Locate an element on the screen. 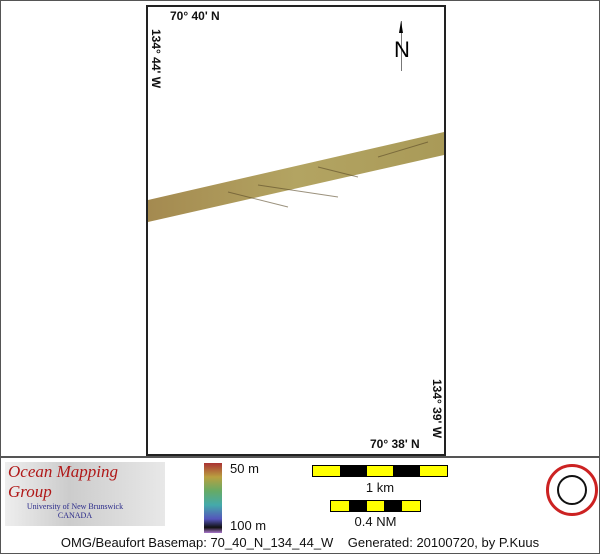 Image resolution: width=600 pixels, height=554 pixels. scale-bar-nm is located at coordinates (375, 506).